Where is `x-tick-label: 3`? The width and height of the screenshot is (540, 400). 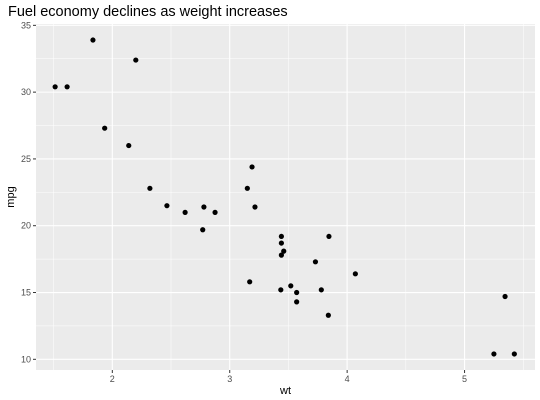 x-tick-label: 3 is located at coordinates (229, 379).